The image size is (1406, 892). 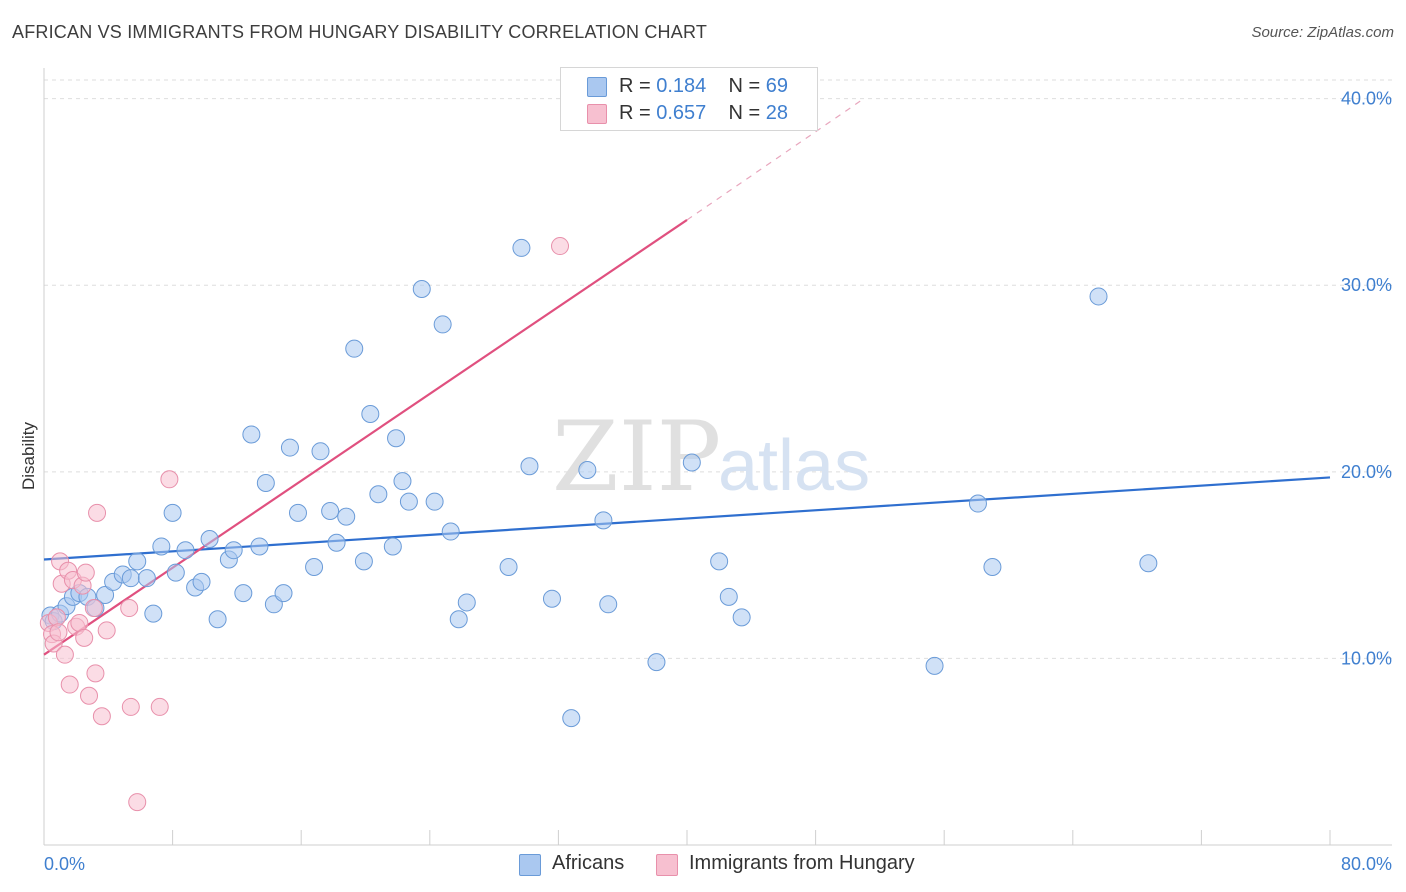 I want to click on legend-r-value: 0.657, so click(x=681, y=113).